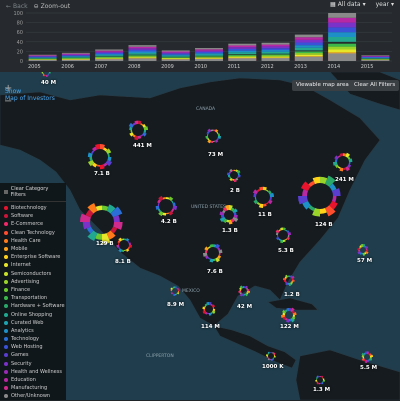 Image resolution: width=400 pixels, height=401 pixels. Describe the element at coordinates (33, 380) in the screenshot. I see `category-item: Education` at that location.